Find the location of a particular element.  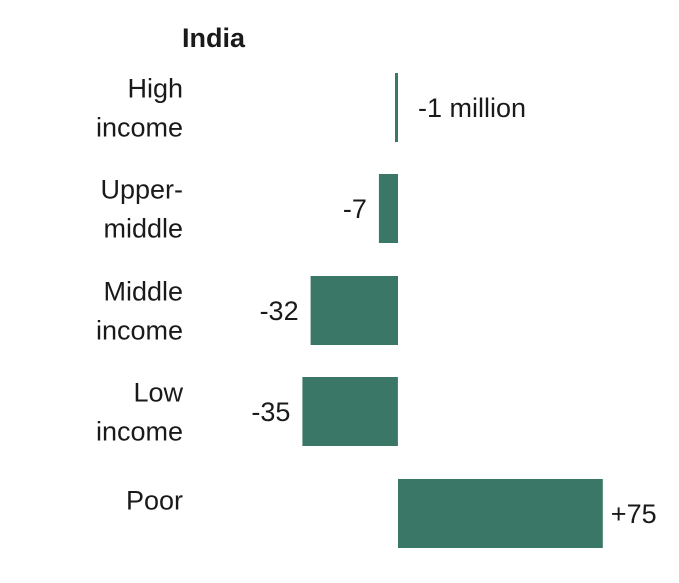

category-label-1: Upper-middle is located at coordinates (141, 209).